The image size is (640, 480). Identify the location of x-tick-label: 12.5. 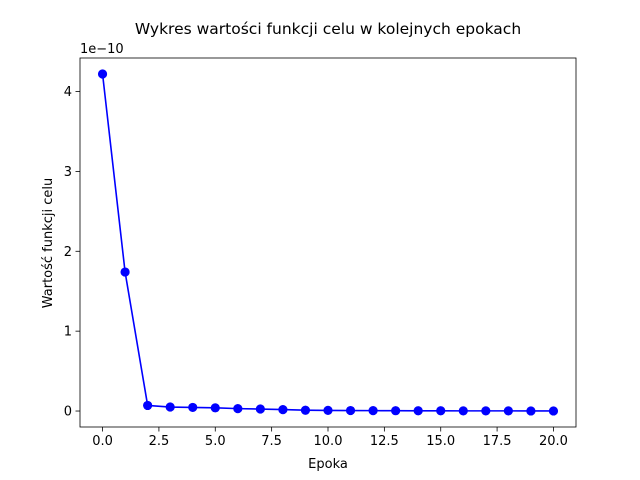
(384, 441).